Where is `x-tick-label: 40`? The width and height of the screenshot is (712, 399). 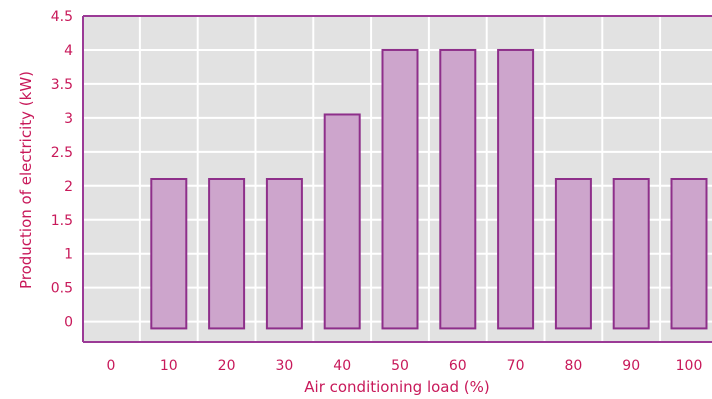 x-tick-label: 40 is located at coordinates (342, 366).